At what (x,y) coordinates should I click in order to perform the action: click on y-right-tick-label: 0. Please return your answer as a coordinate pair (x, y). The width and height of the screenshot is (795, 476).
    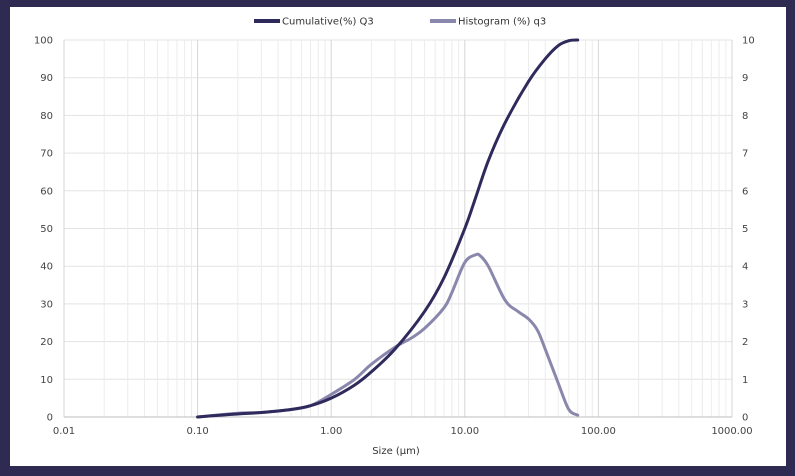
    Looking at the image, I should click on (745, 418).